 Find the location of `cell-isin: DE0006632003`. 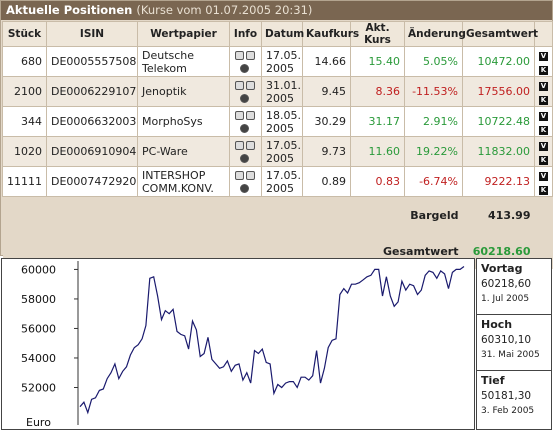

cell-isin: DE0006632003 is located at coordinates (92, 121).